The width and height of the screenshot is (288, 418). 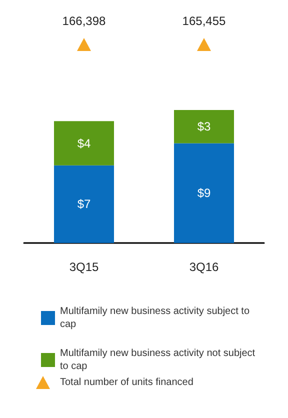 I want to click on text: Total number of units financed, so click(x=127, y=382).